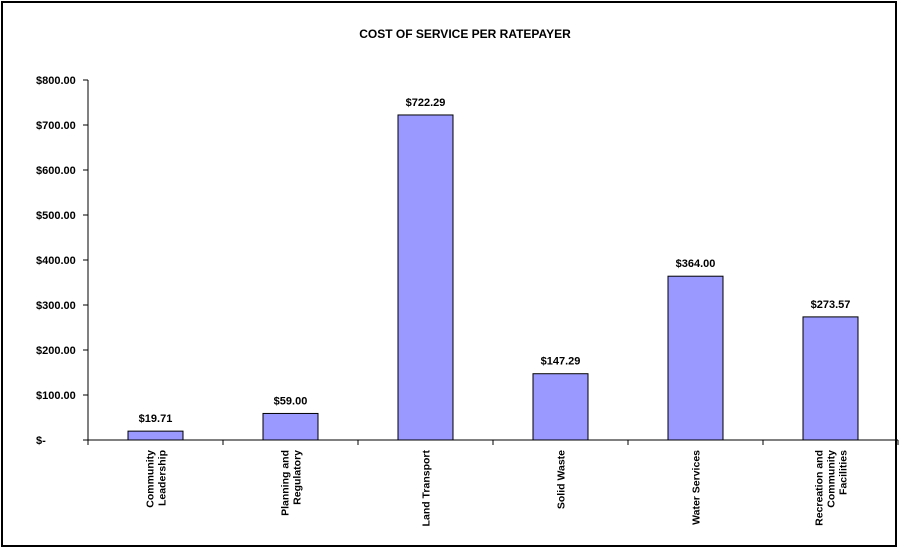 This screenshot has height=550, width=900. Describe the element at coordinates (831, 305) in the screenshot. I see `data-label: $273.57` at that location.